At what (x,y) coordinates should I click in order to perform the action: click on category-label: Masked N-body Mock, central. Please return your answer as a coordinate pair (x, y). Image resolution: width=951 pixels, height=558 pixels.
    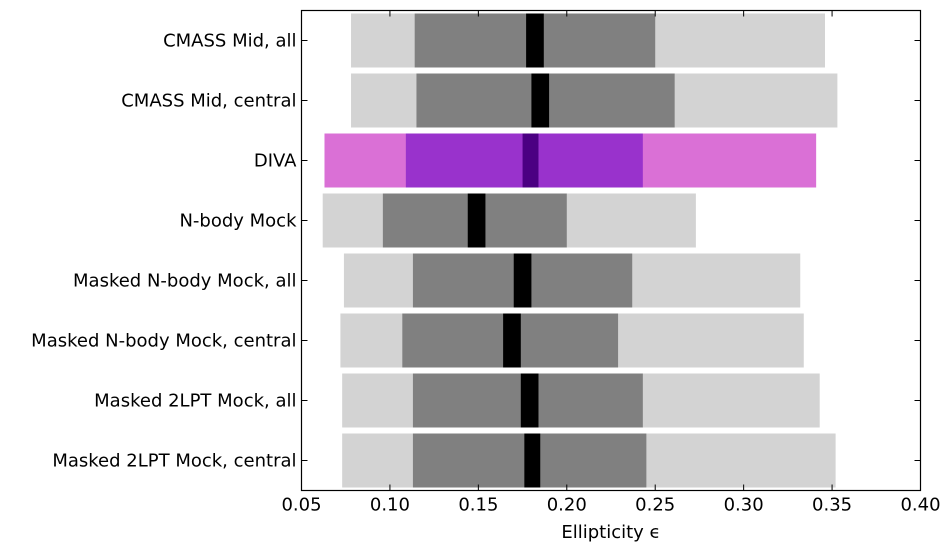
    Looking at the image, I should click on (163, 341).